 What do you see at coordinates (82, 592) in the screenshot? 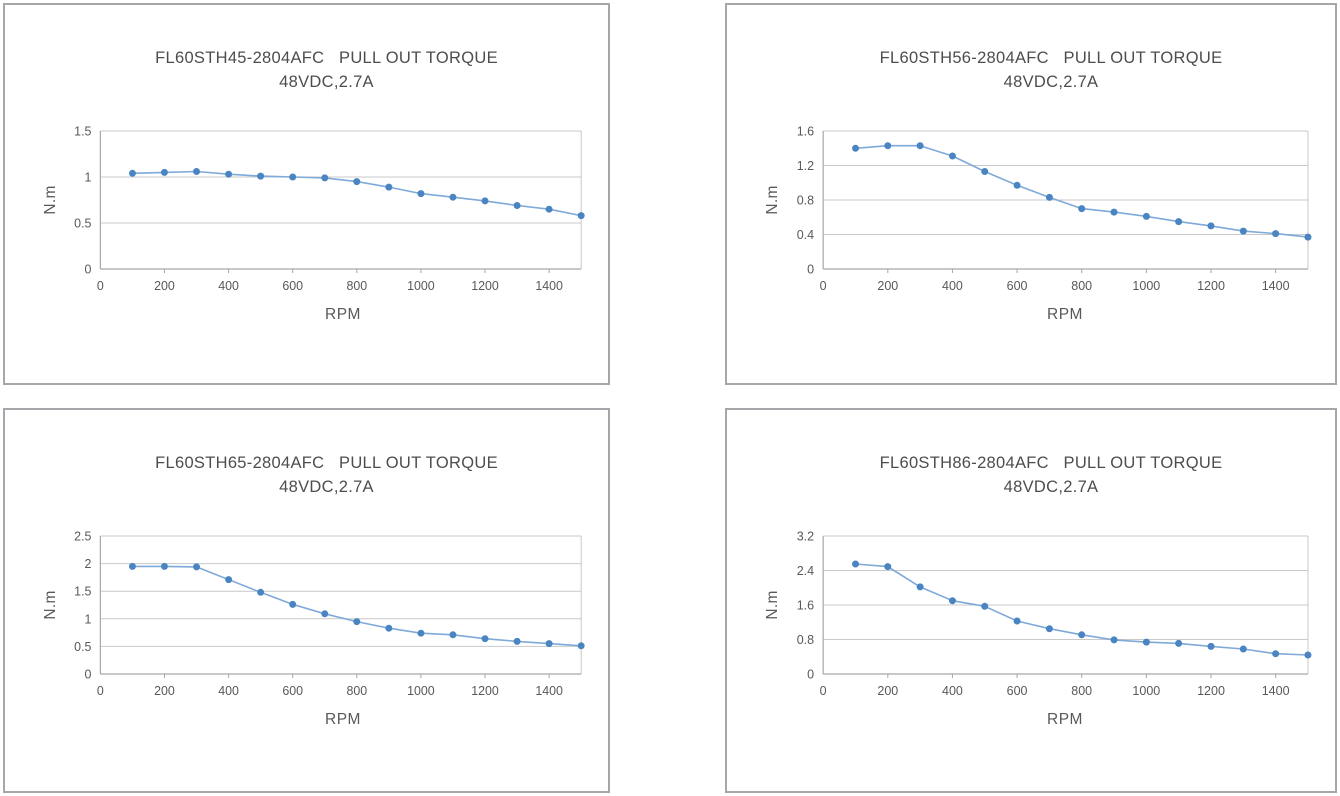
I see `y-tick-label: 1.5` at bounding box center [82, 592].